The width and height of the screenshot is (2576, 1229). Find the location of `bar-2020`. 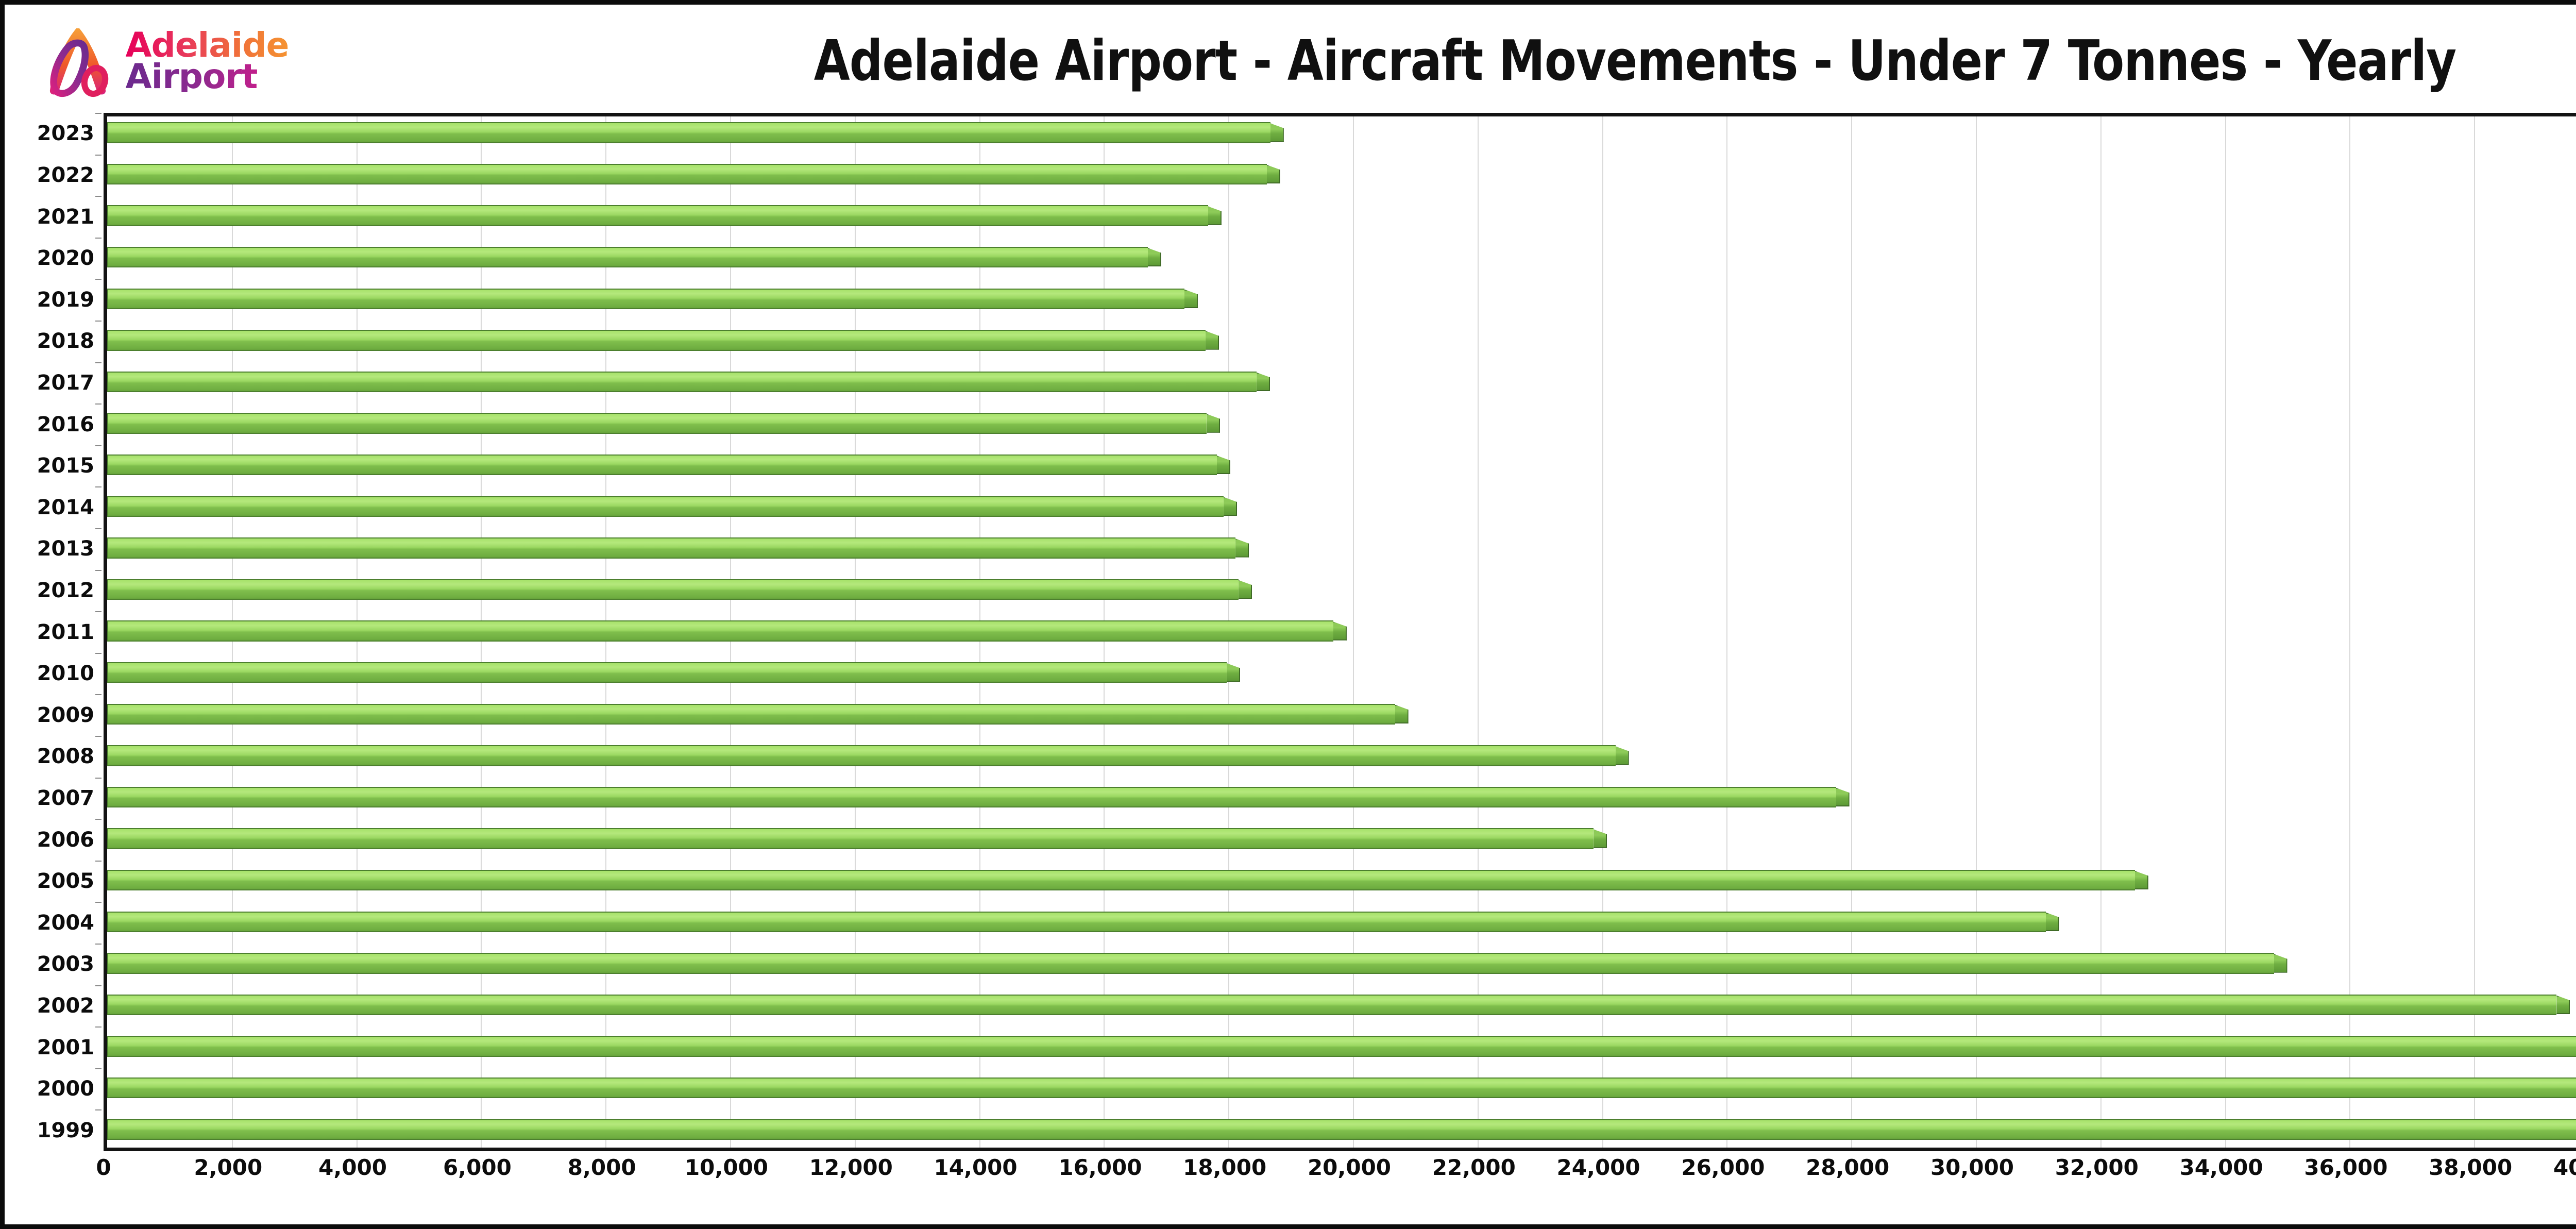

bar-2020 is located at coordinates (627, 257).